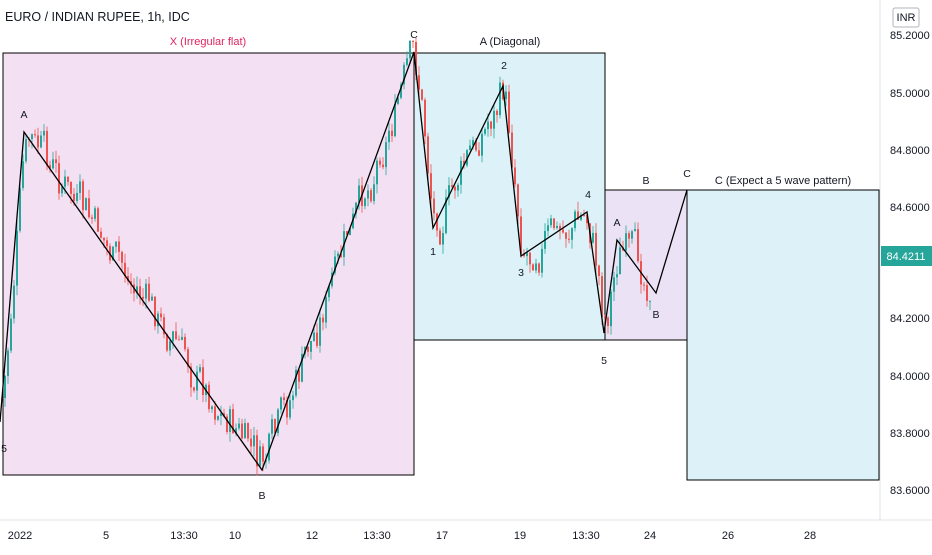 Image resolution: width=932 pixels, height=555 pixels. I want to click on currency-badge, so click(906, 17).